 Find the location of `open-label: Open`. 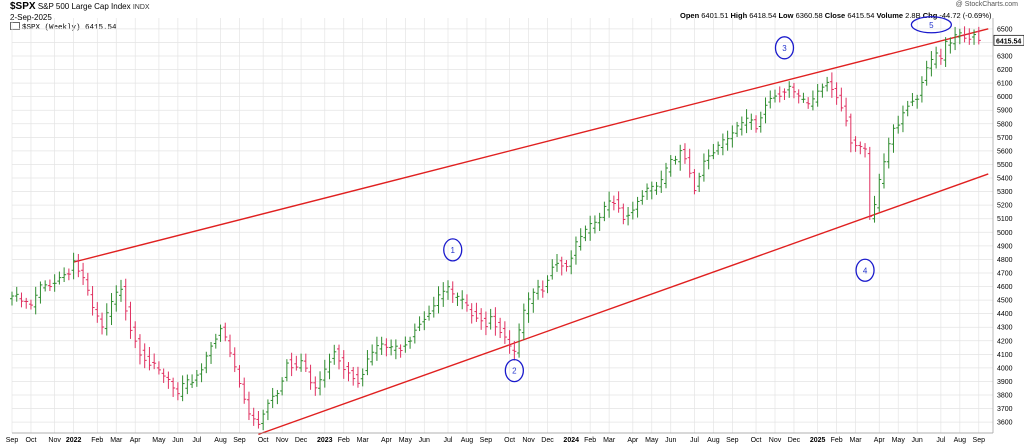

open-label: Open is located at coordinates (690, 15).